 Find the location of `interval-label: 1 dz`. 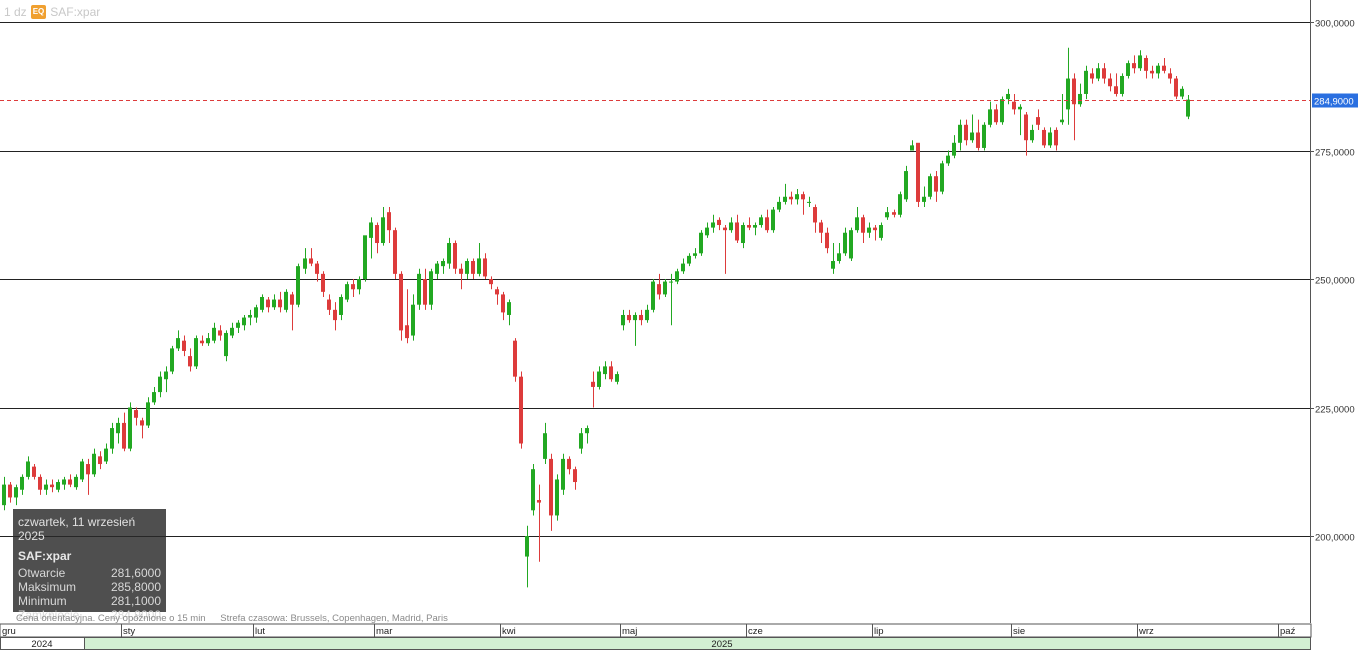

interval-label: 1 dz is located at coordinates (15, 12).